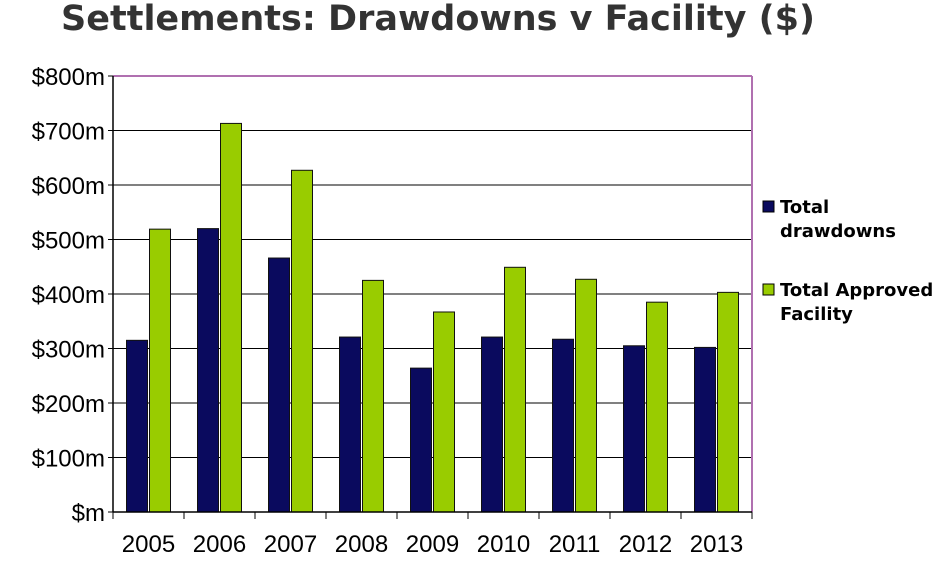 The image size is (942, 562). What do you see at coordinates (68, 241) in the screenshot?
I see `y-tick-label: $500m` at bounding box center [68, 241].